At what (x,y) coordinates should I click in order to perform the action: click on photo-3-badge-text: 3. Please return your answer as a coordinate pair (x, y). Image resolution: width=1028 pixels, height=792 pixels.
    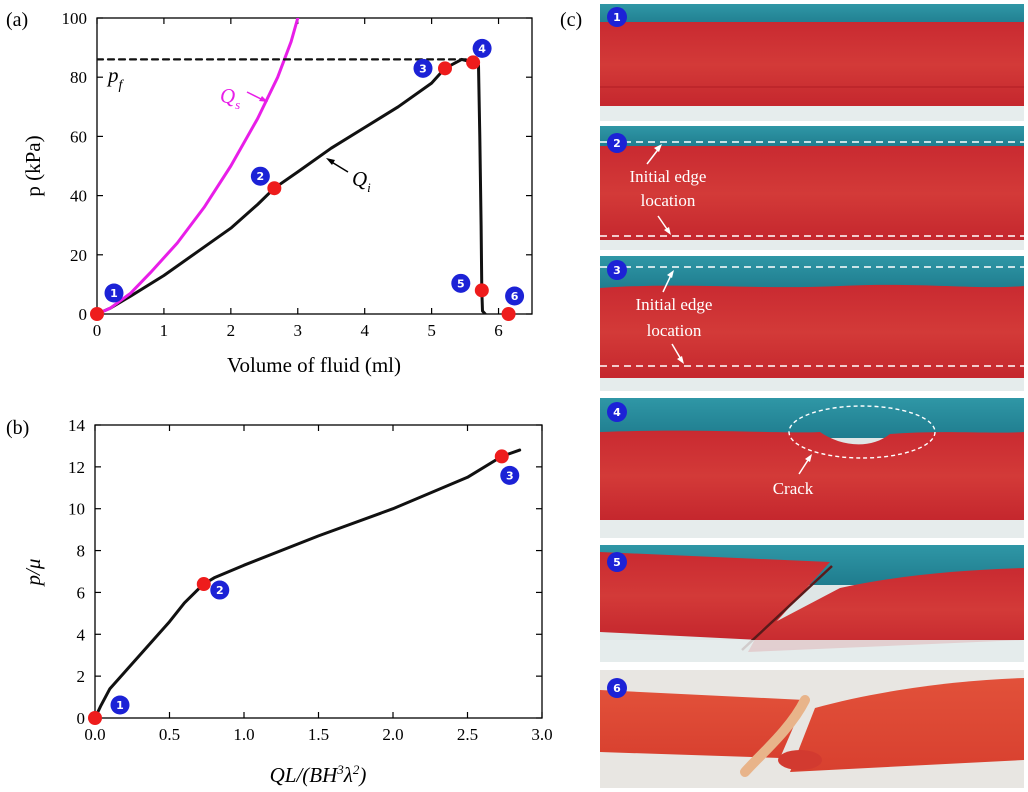
    Looking at the image, I should click on (617, 270).